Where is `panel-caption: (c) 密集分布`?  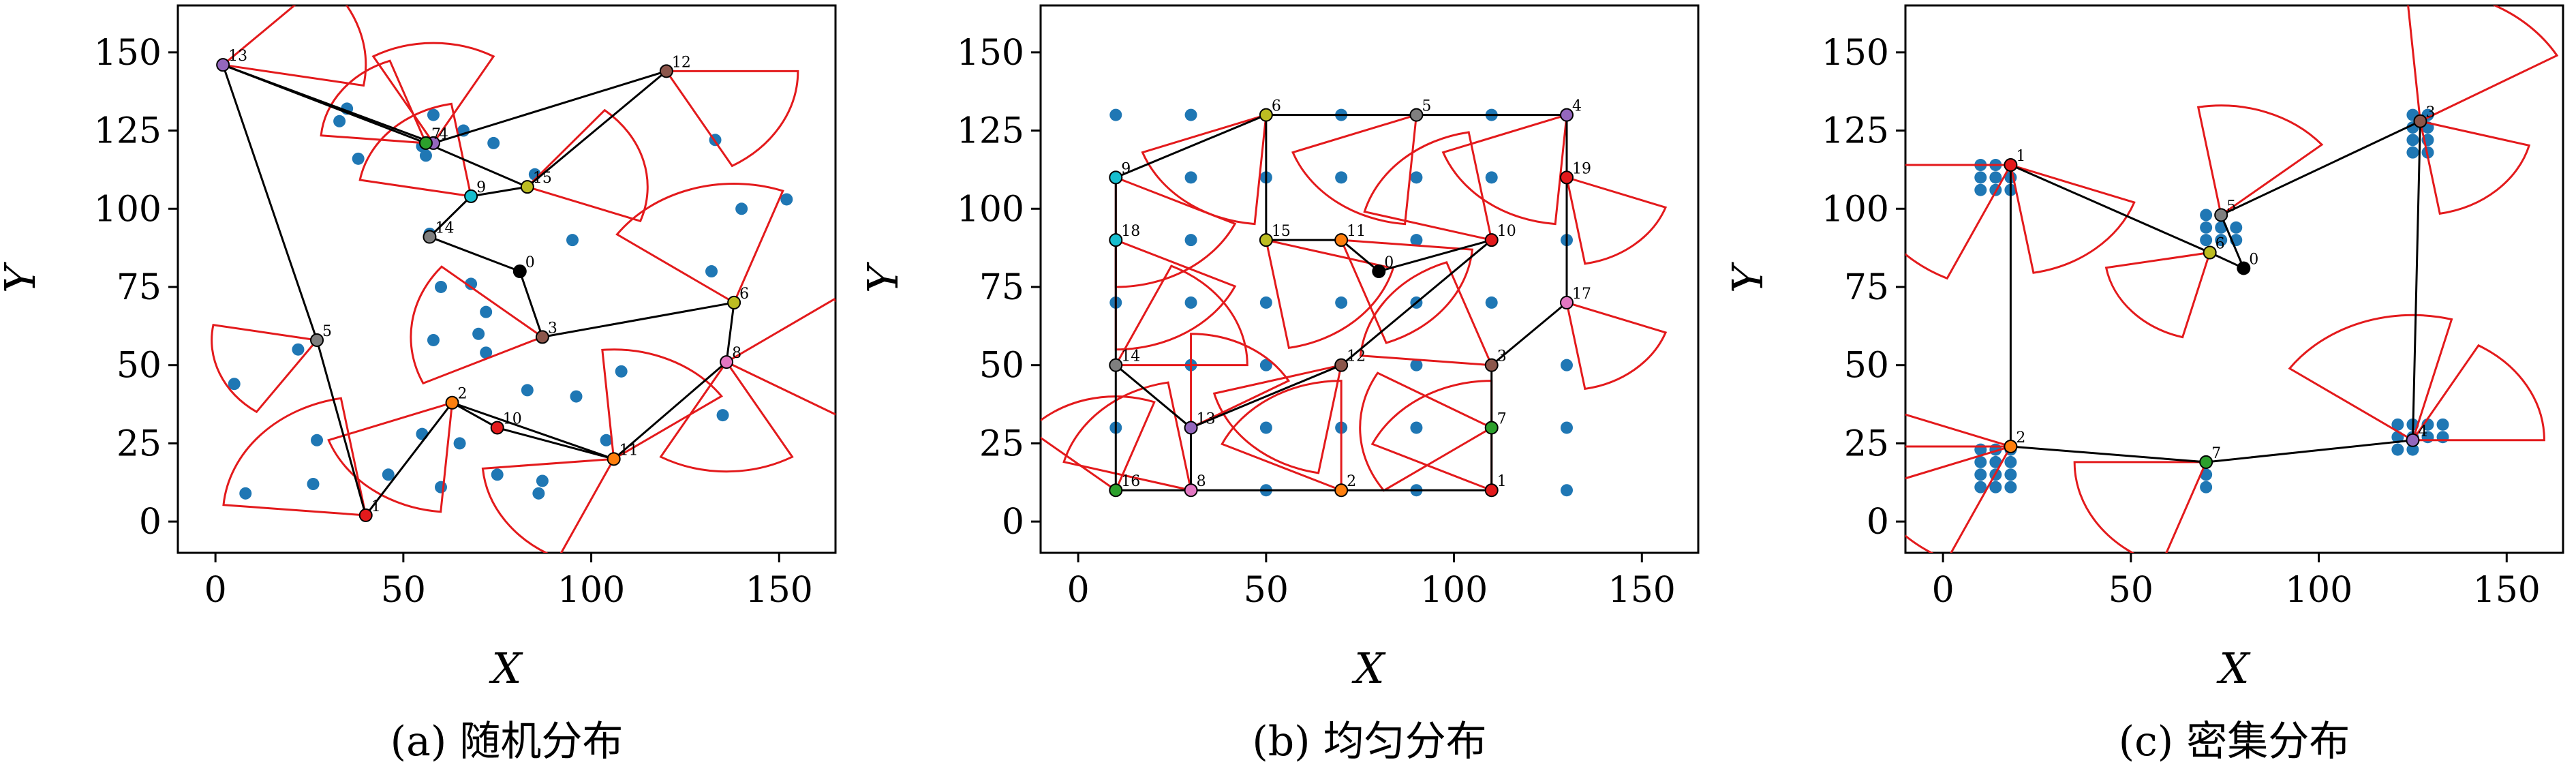
panel-caption: (c) 密集分布 is located at coordinates (2234, 742).